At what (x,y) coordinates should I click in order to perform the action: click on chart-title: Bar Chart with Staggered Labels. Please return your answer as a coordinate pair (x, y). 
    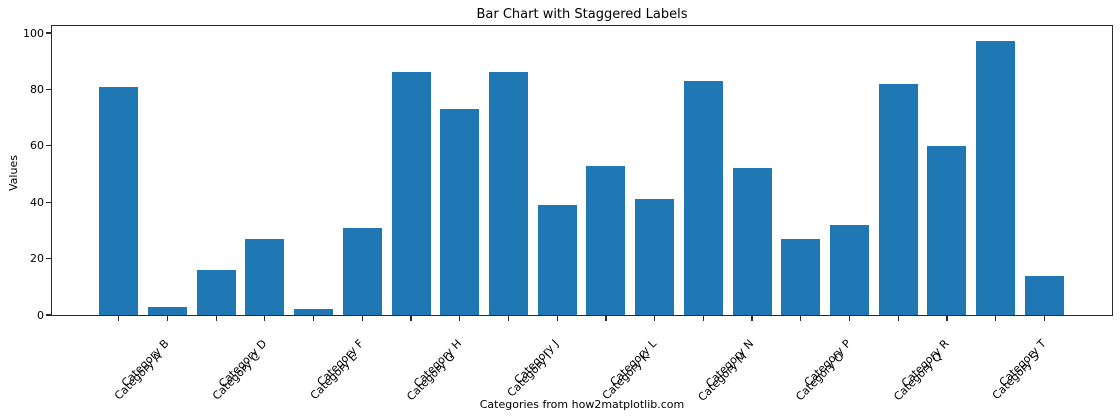
    Looking at the image, I should click on (582, 14).